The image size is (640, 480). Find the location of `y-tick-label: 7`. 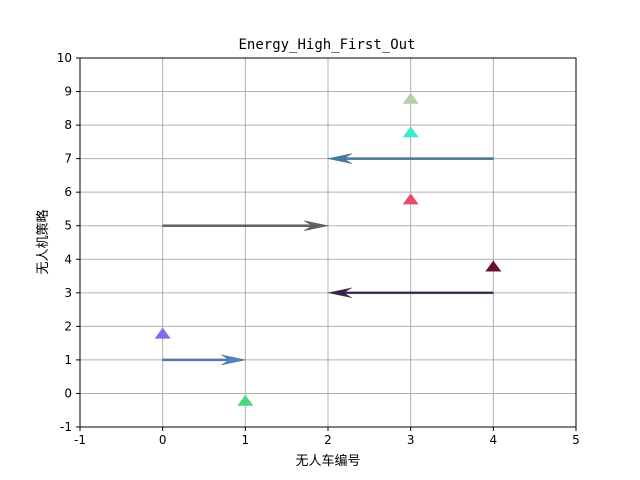

y-tick-label: 7 is located at coordinates (68, 159).